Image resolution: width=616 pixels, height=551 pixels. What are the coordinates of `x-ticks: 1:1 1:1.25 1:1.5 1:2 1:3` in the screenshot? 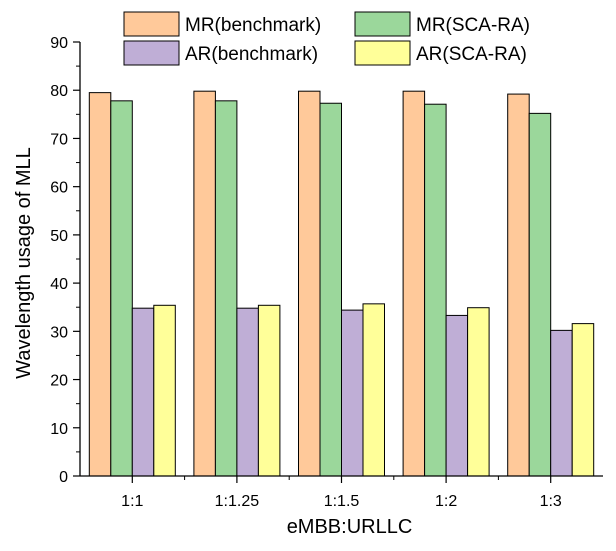 It's located at (341, 493).